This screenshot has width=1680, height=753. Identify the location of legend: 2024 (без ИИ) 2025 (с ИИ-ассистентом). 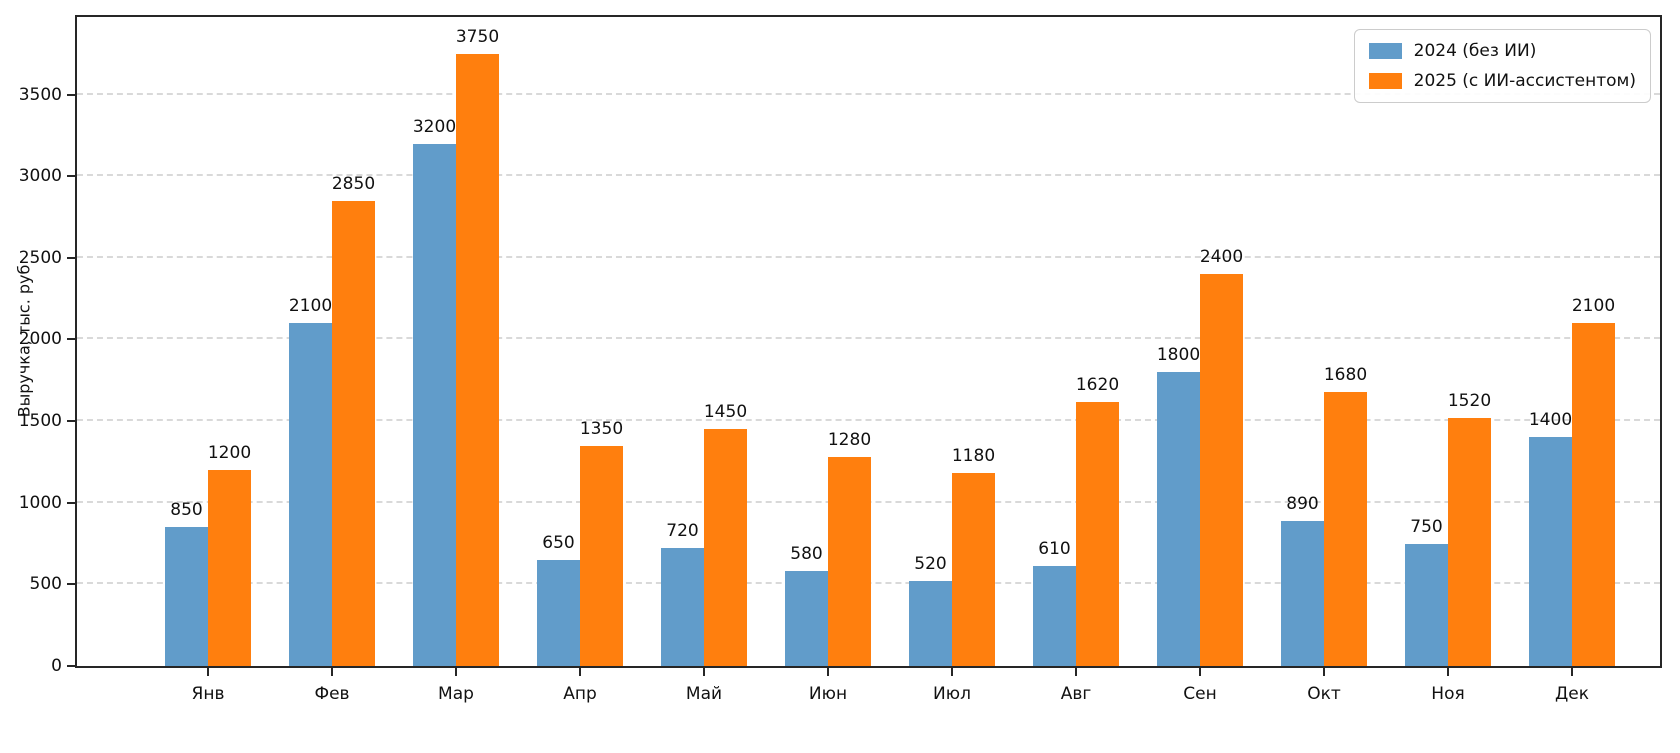
(1502, 66).